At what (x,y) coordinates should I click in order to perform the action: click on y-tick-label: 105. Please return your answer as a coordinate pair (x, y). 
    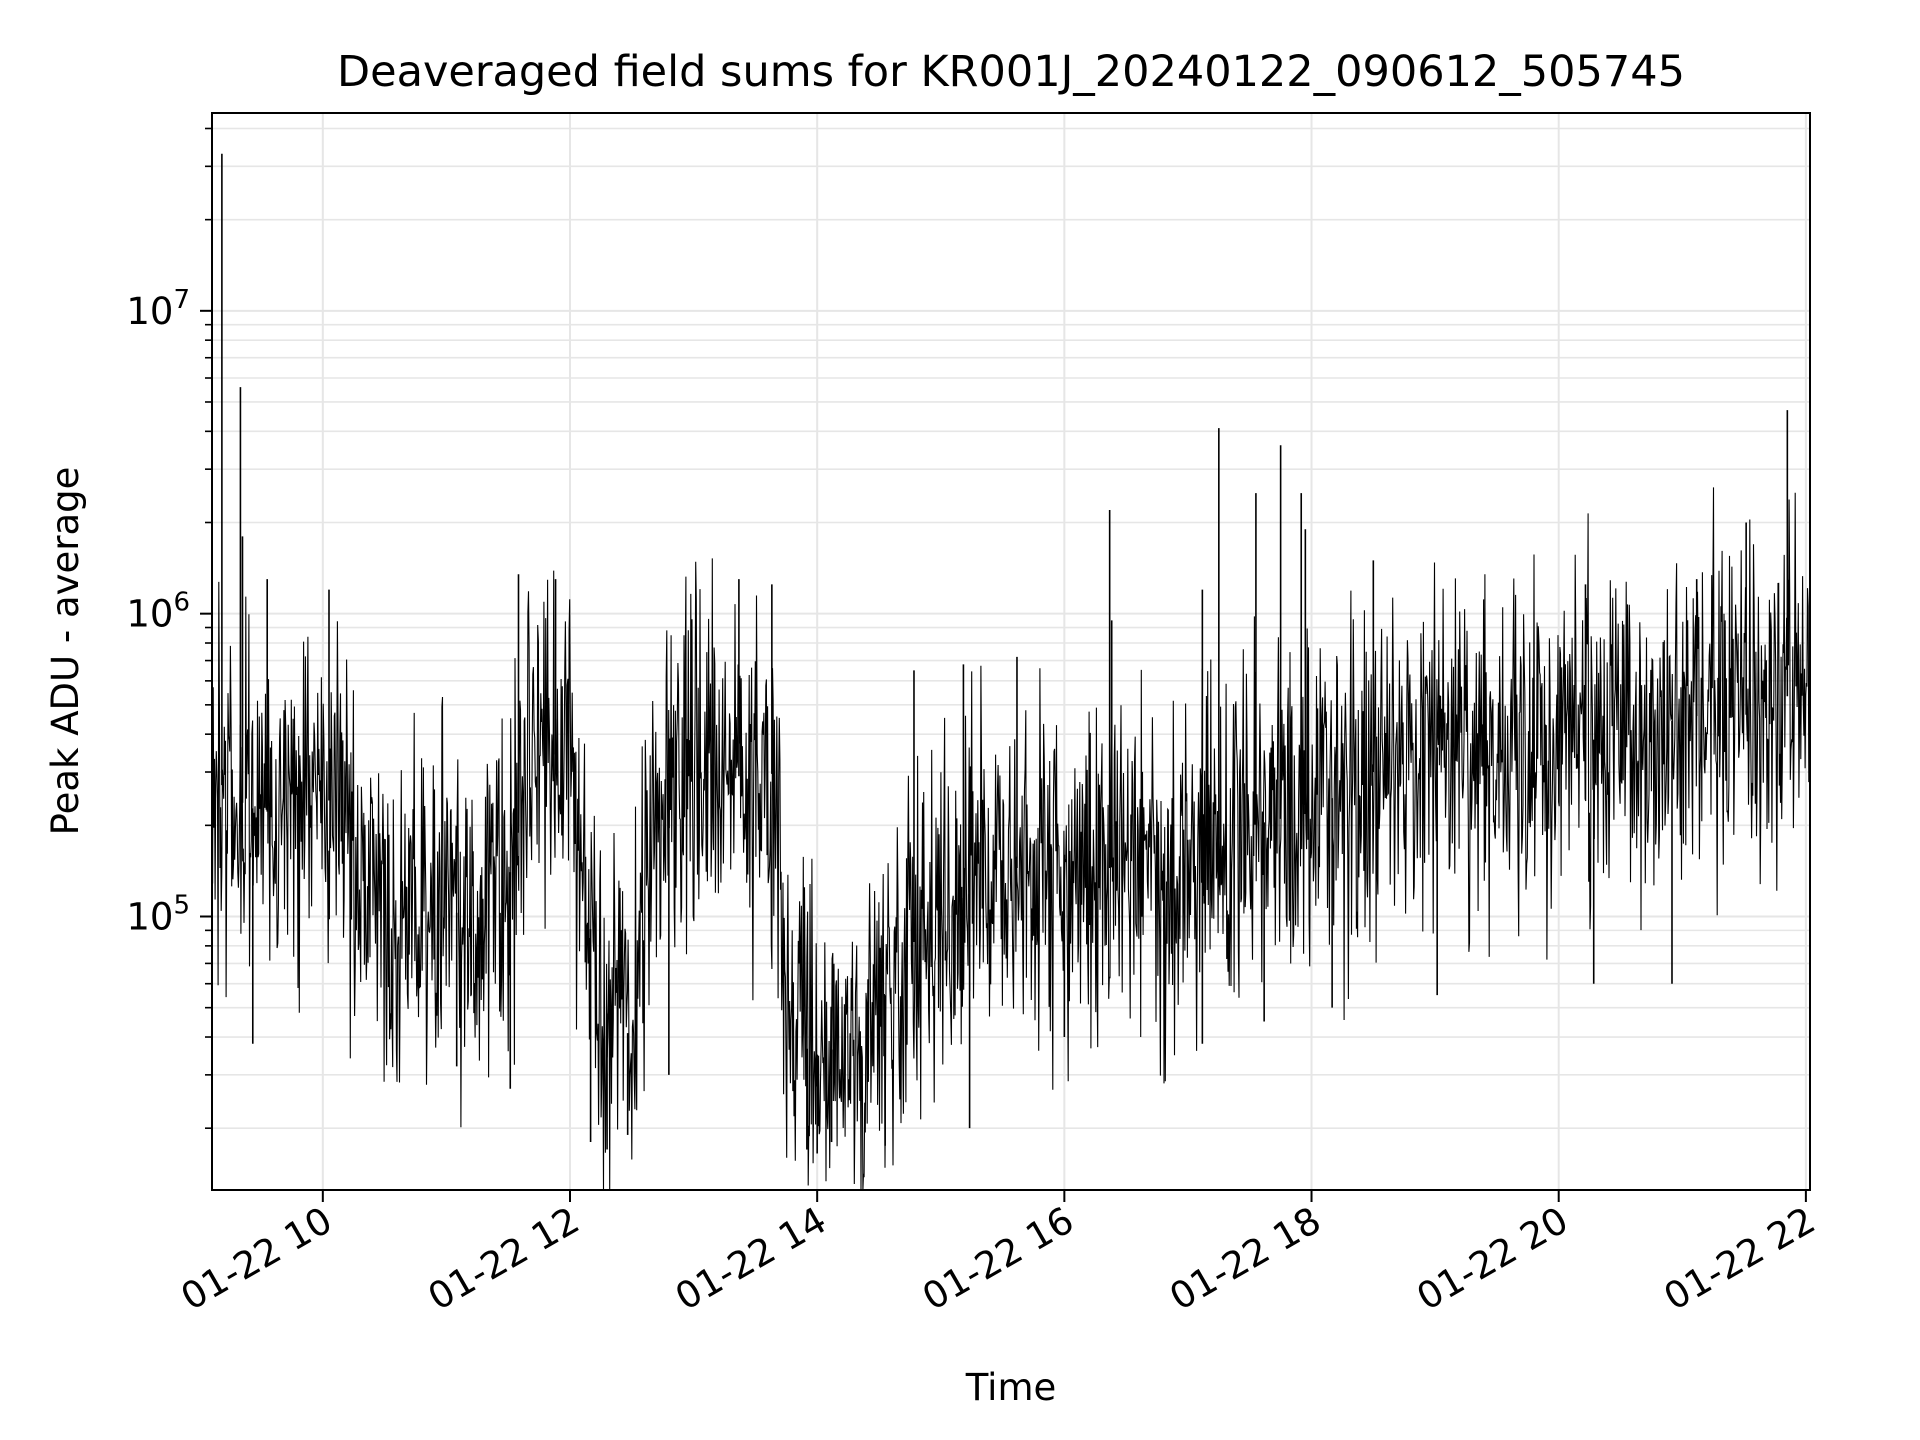
    Looking at the image, I should click on (158, 915).